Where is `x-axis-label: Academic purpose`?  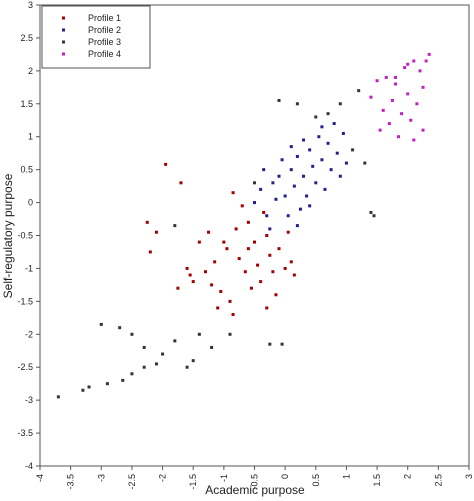 x-axis-label: Academic purpose is located at coordinates (255, 490).